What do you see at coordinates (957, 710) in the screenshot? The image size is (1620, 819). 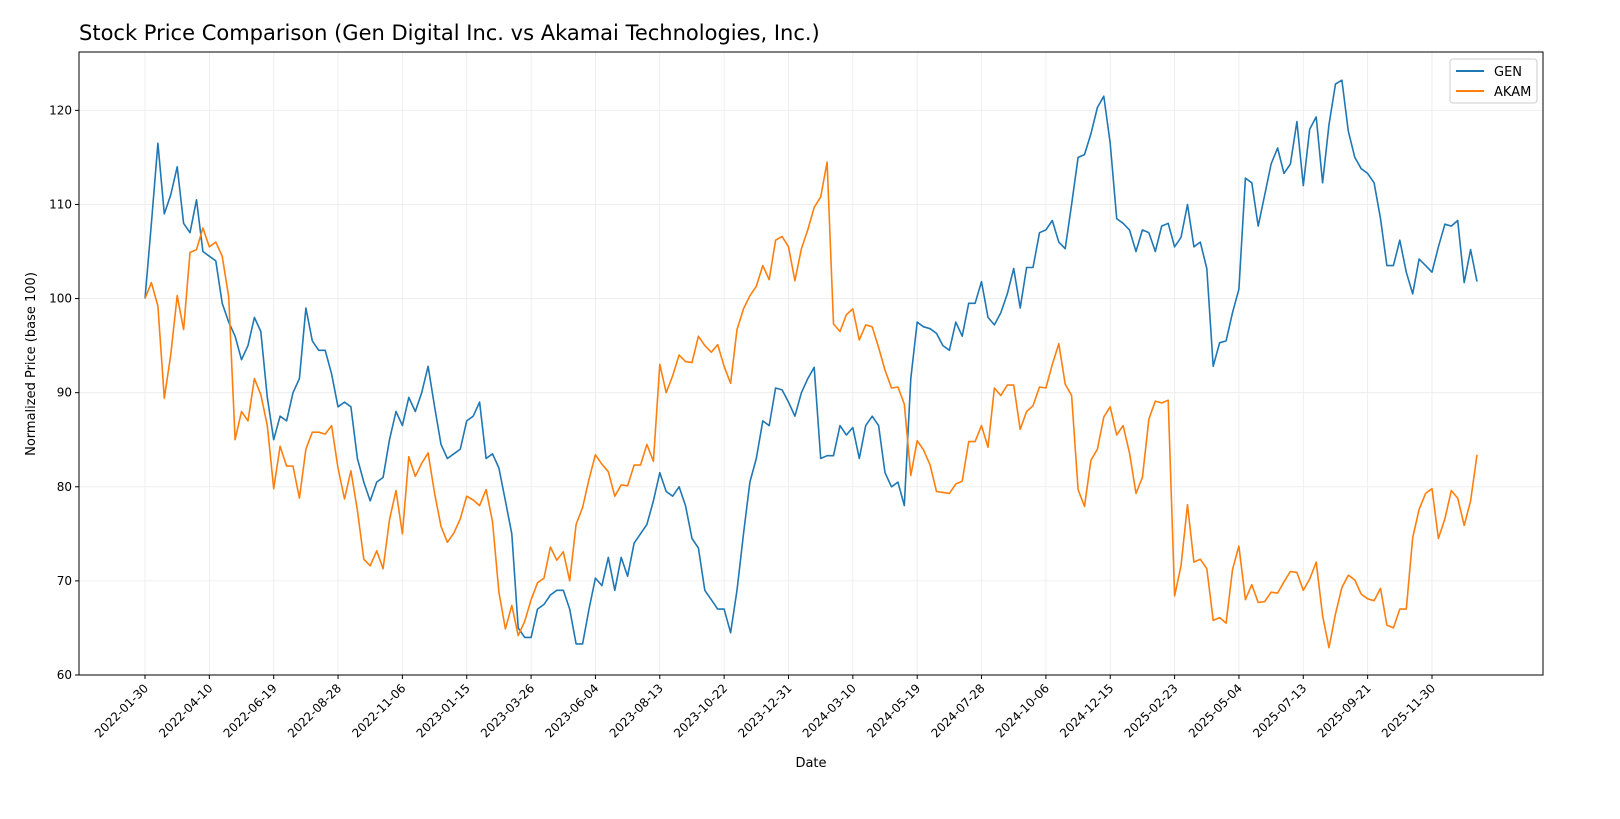 I see `x-tick-label: 2024-07-28` at bounding box center [957, 710].